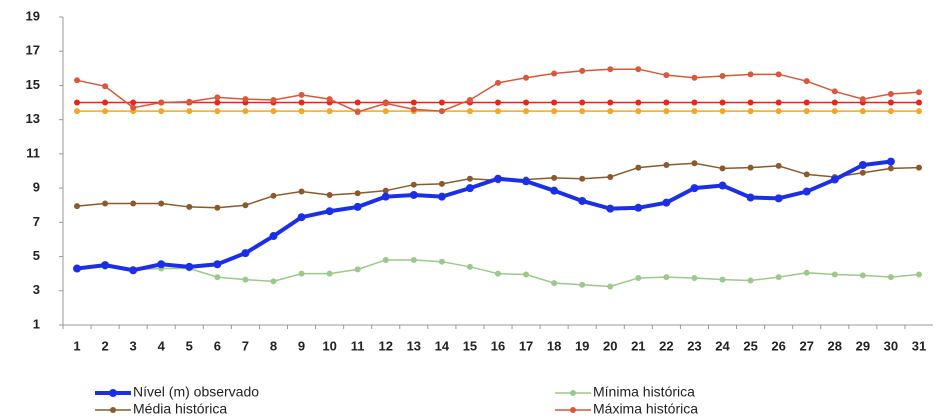  Describe the element at coordinates (835, 345) in the screenshot. I see `x-tick-label: 28` at that location.